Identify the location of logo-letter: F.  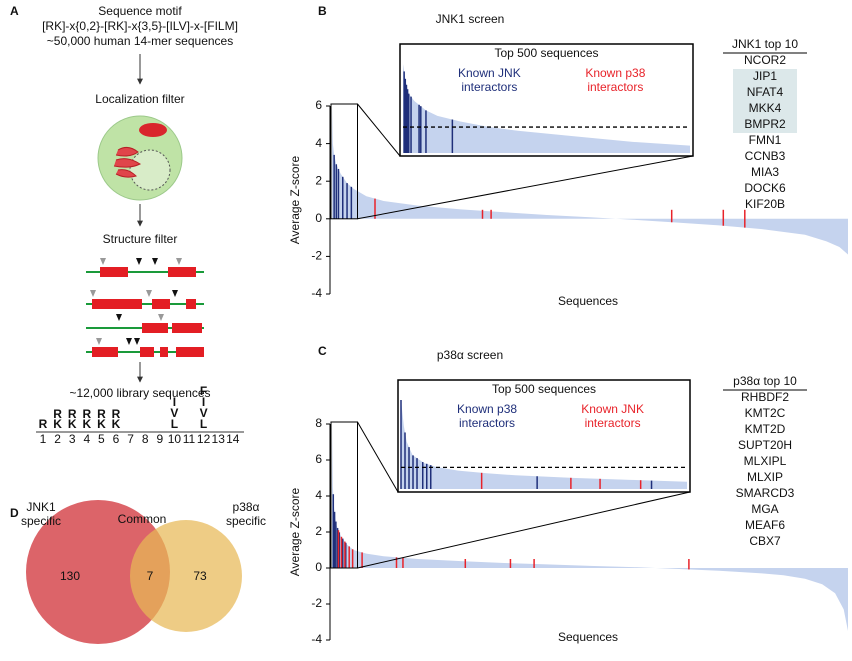
(203, 391).